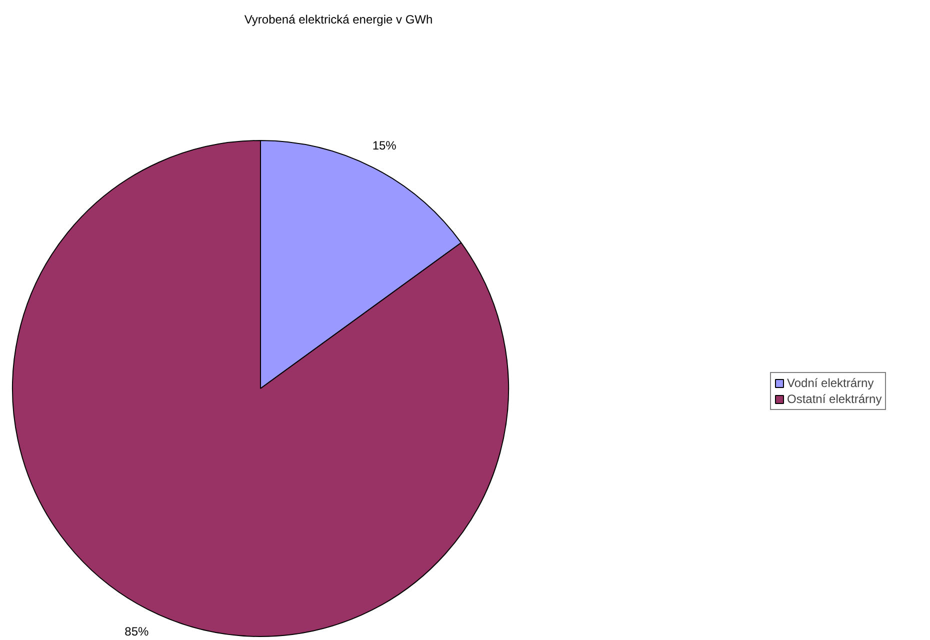  I want to click on data-label: 15%, so click(384, 145).